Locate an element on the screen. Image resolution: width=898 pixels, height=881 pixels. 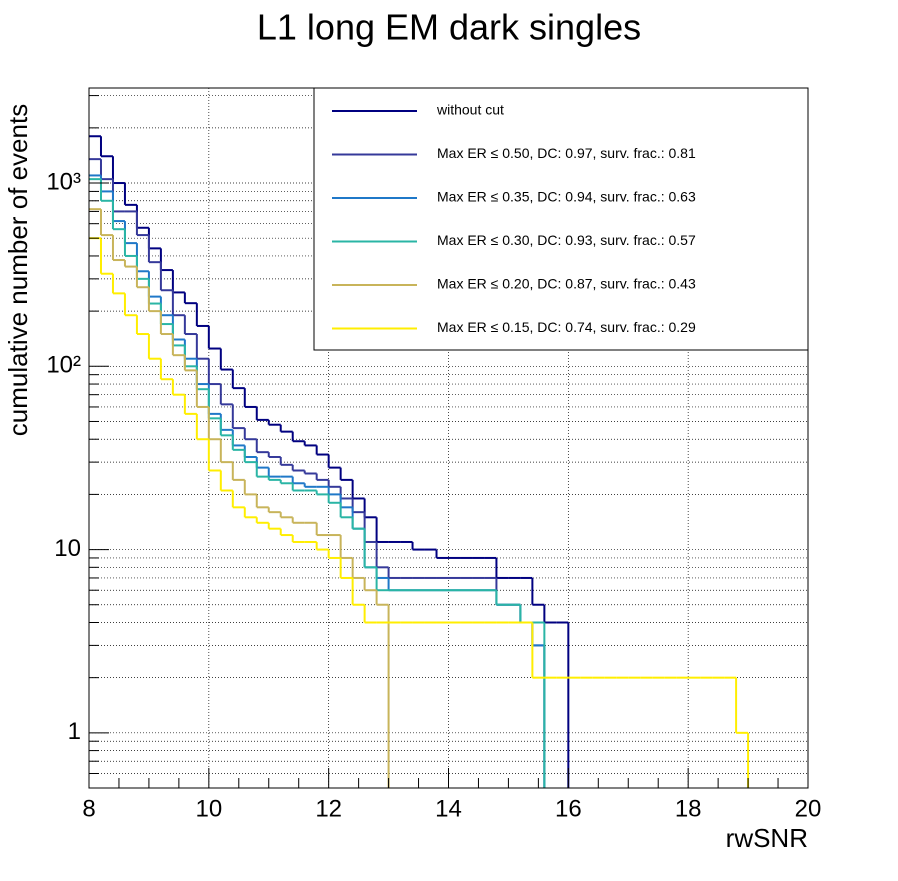
x-tick-label: 20 is located at coordinates (808, 808).